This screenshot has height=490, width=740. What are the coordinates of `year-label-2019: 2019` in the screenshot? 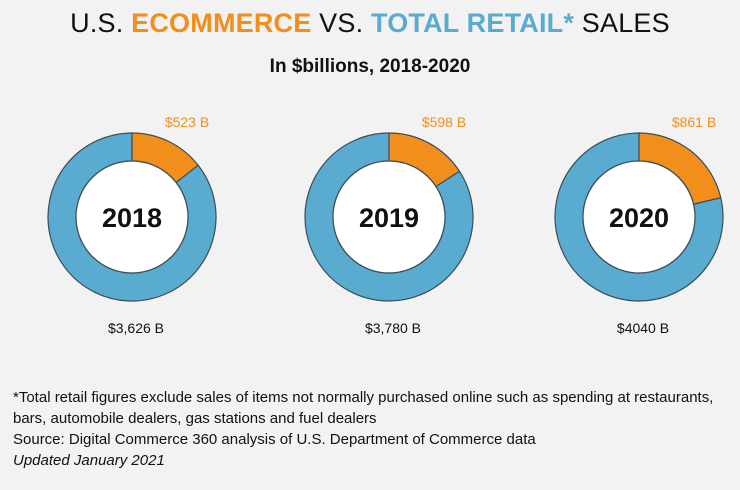 It's located at (389, 218).